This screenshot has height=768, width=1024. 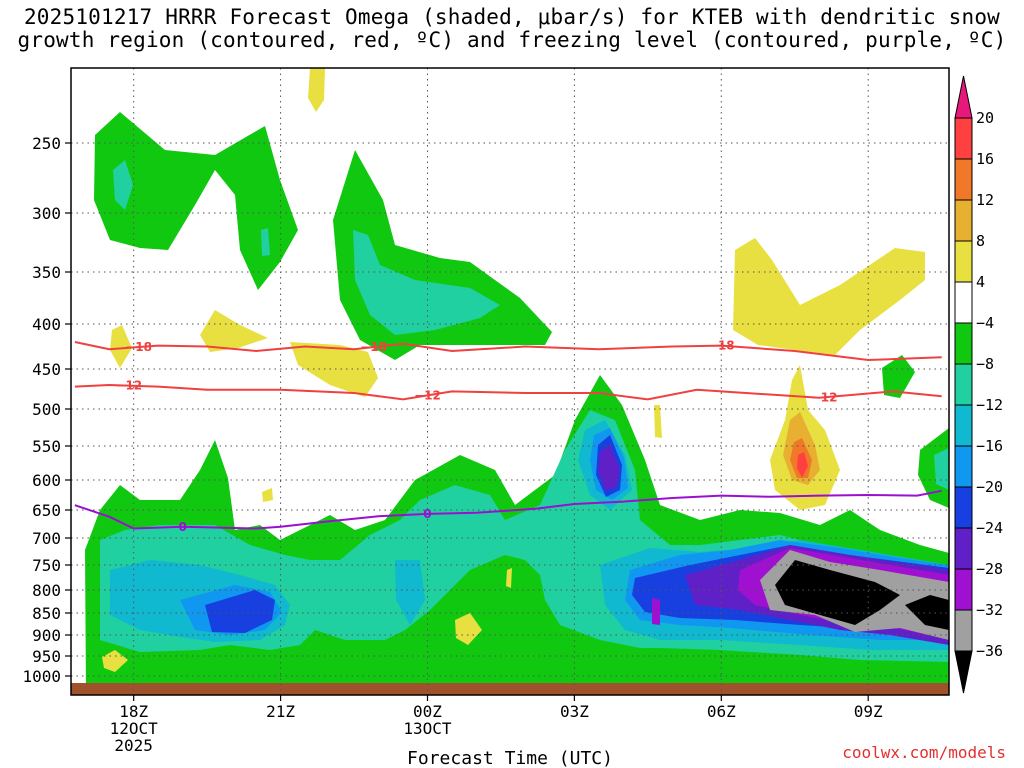 I want to click on y-tick-label: 500, so click(x=46, y=409).